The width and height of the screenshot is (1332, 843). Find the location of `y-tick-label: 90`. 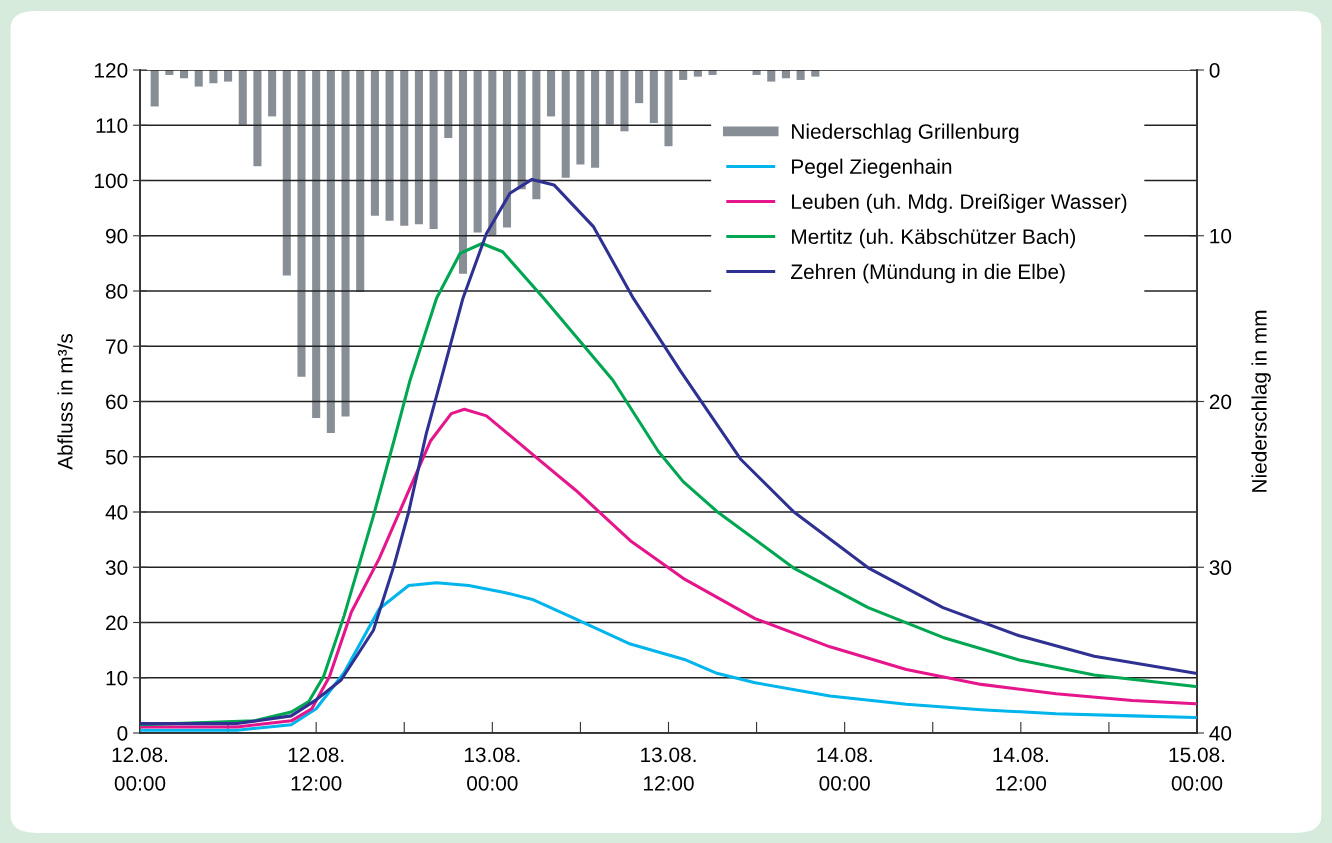

y-tick-label: 90 is located at coordinates (117, 236).